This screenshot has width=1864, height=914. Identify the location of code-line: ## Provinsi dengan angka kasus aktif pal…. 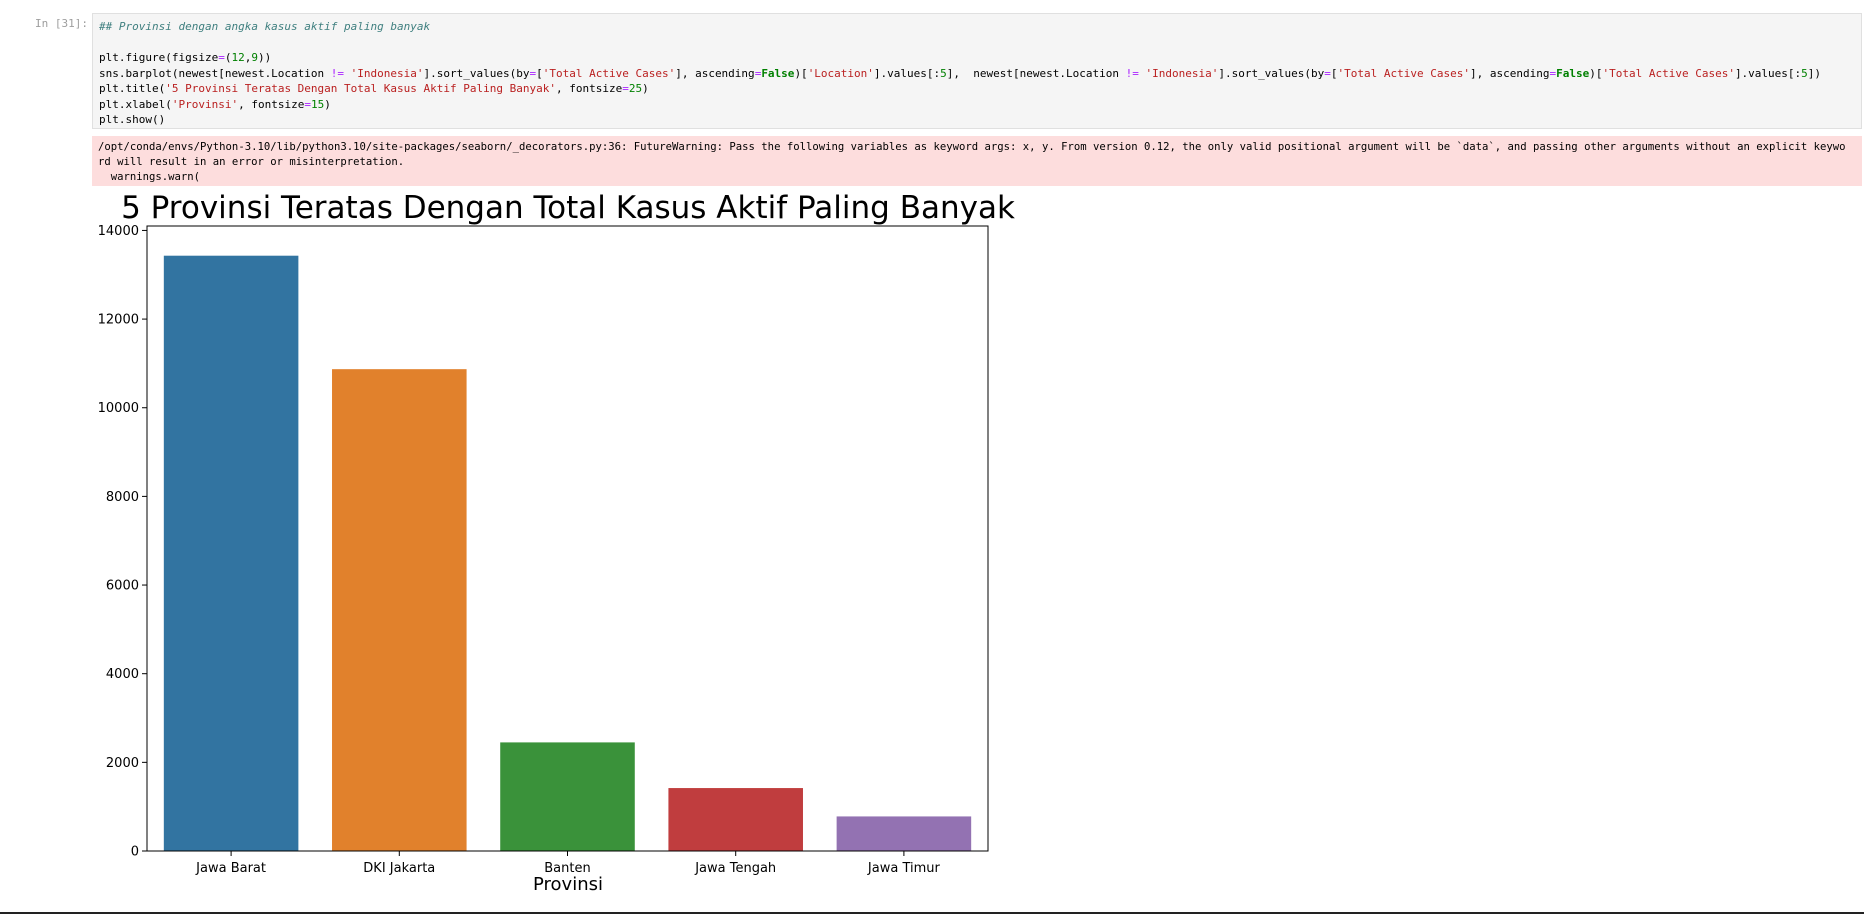
(265, 26).